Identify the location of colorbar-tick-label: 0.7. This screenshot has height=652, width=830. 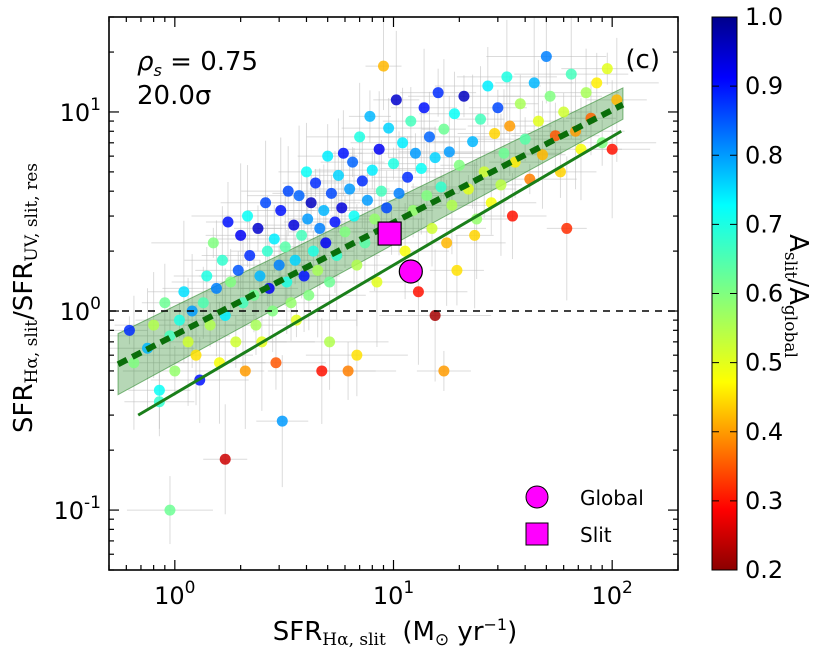
(764, 224).